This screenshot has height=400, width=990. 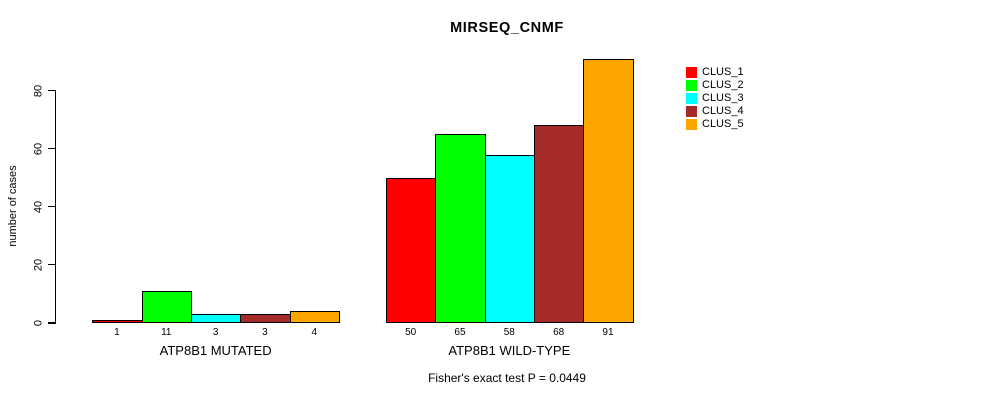 What do you see at coordinates (117, 321) in the screenshot?
I see `bar-clus_1-group1` at bounding box center [117, 321].